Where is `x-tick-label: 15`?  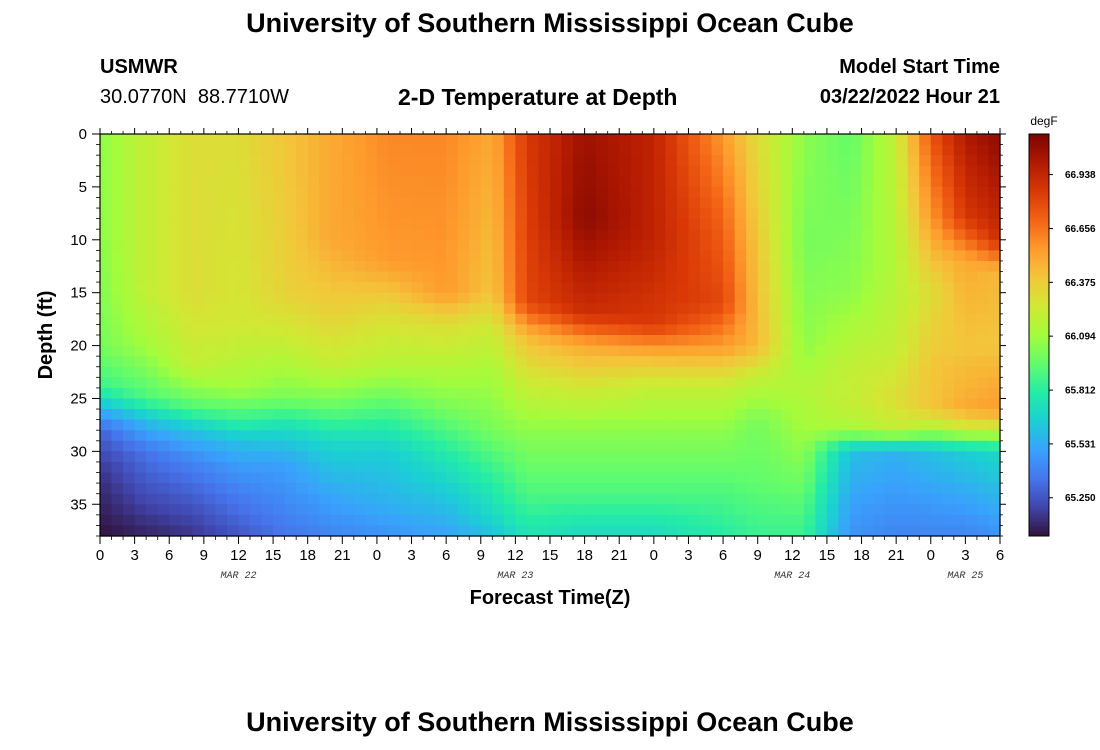
x-tick-label: 15 is located at coordinates (273, 555).